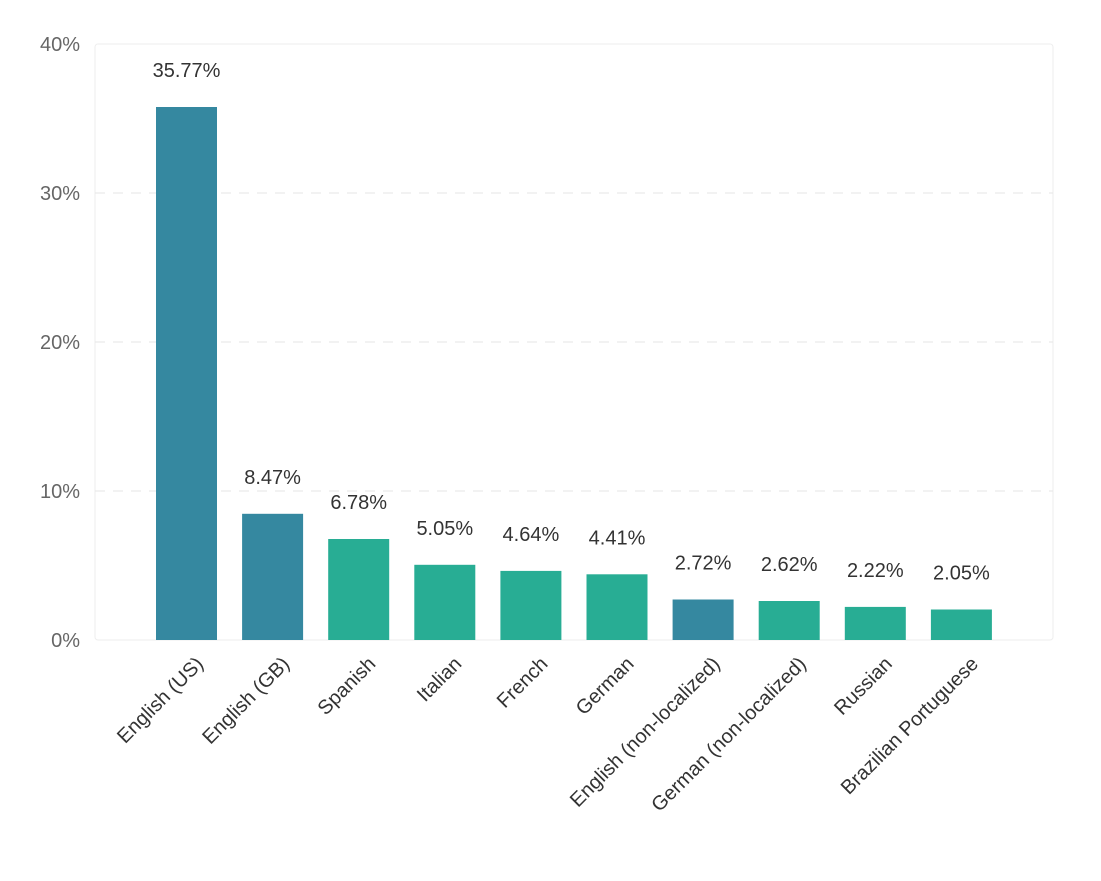 The height and width of the screenshot is (881, 1101). Describe the element at coordinates (617, 538) in the screenshot. I see `data-label: 4.41%` at that location.